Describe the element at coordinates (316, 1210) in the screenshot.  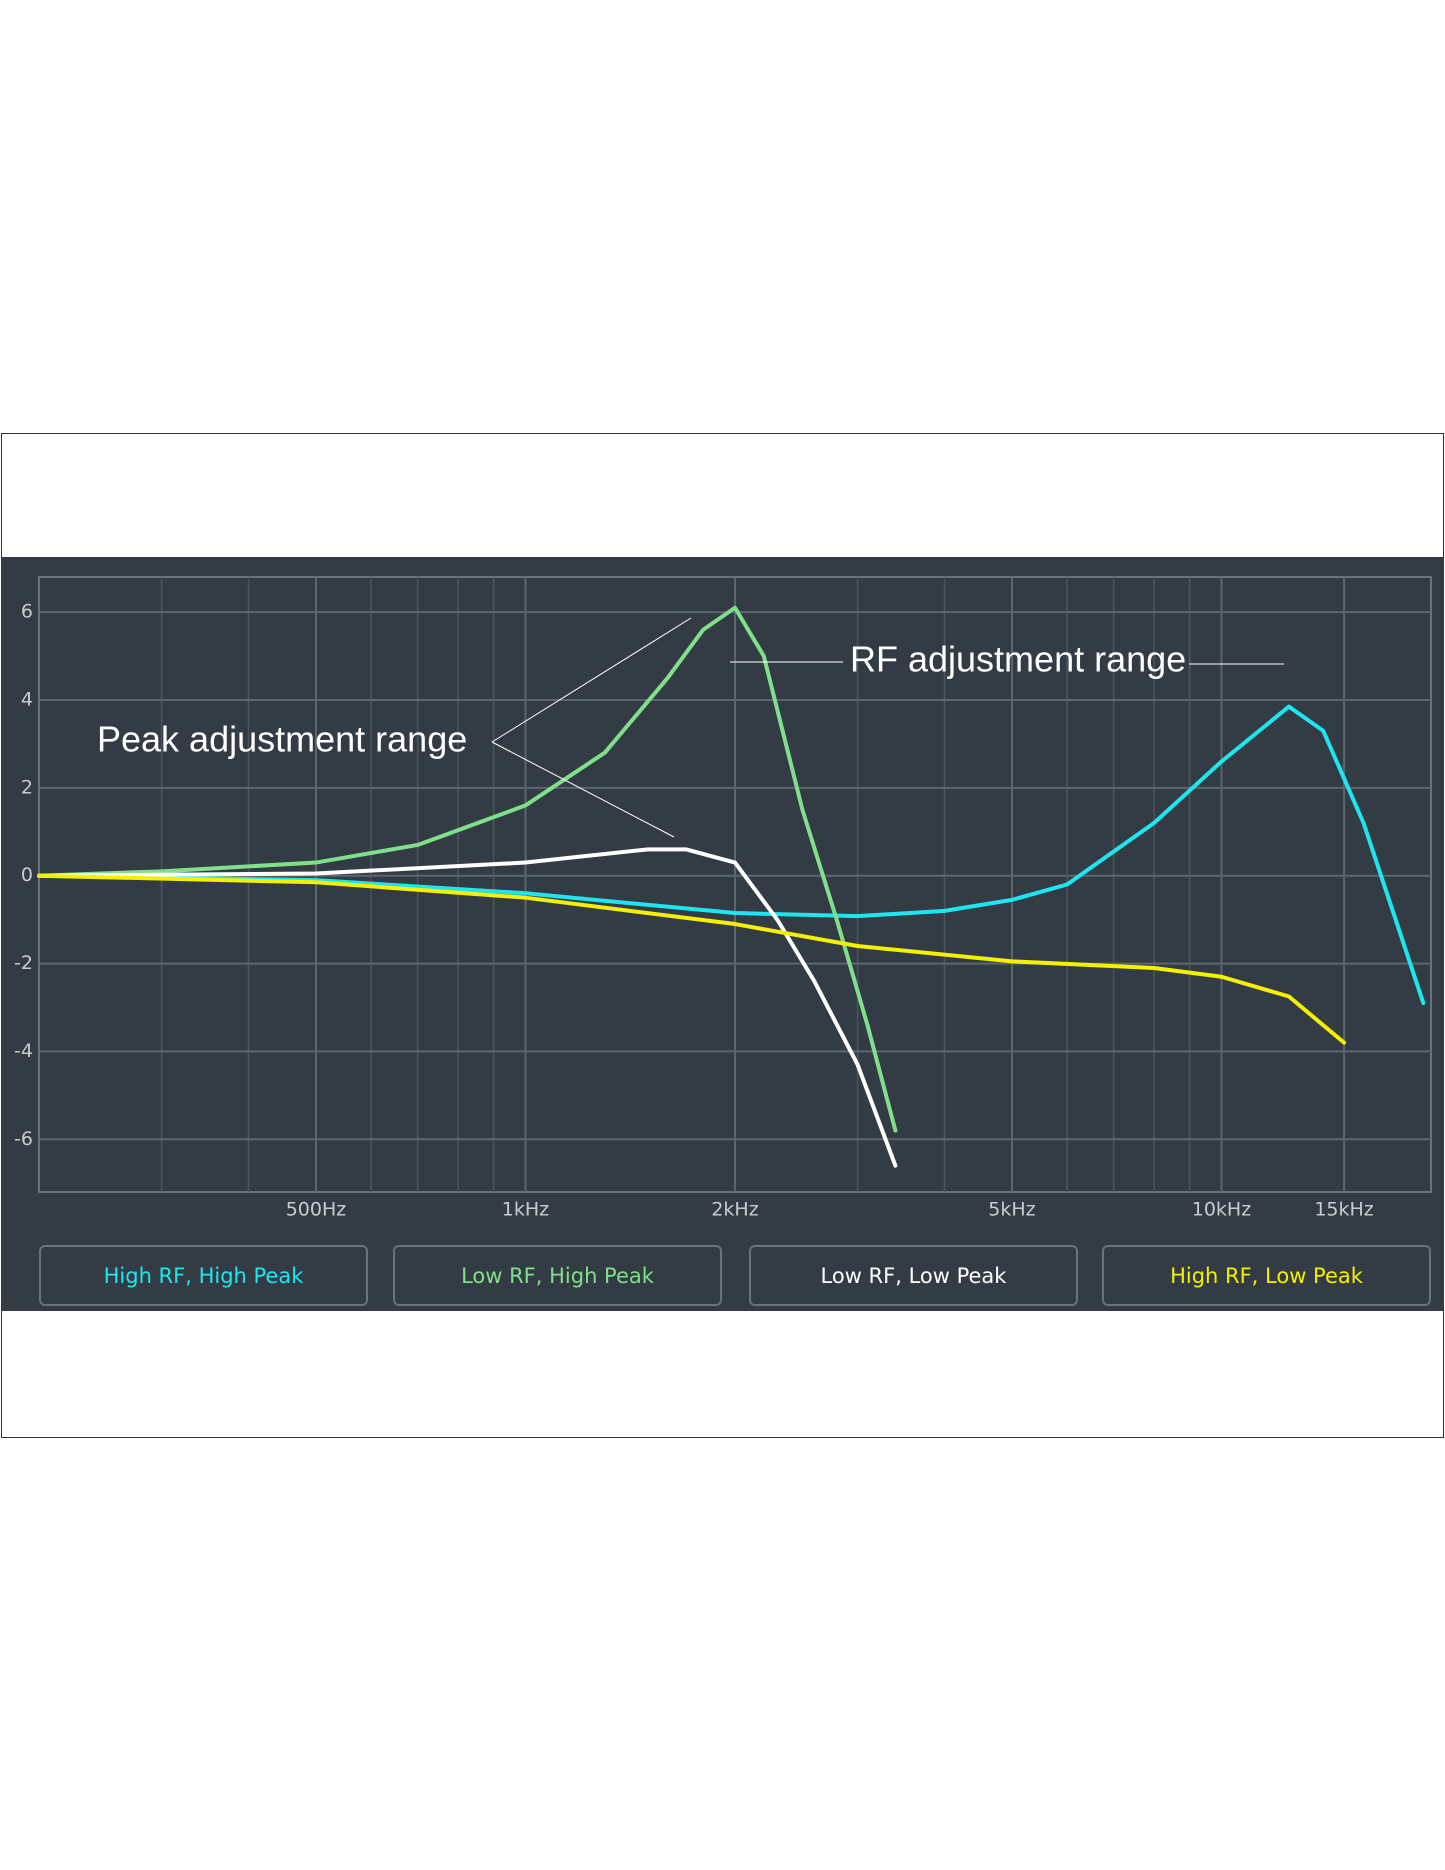
I see `x-tick-label: 500Hz` at that location.